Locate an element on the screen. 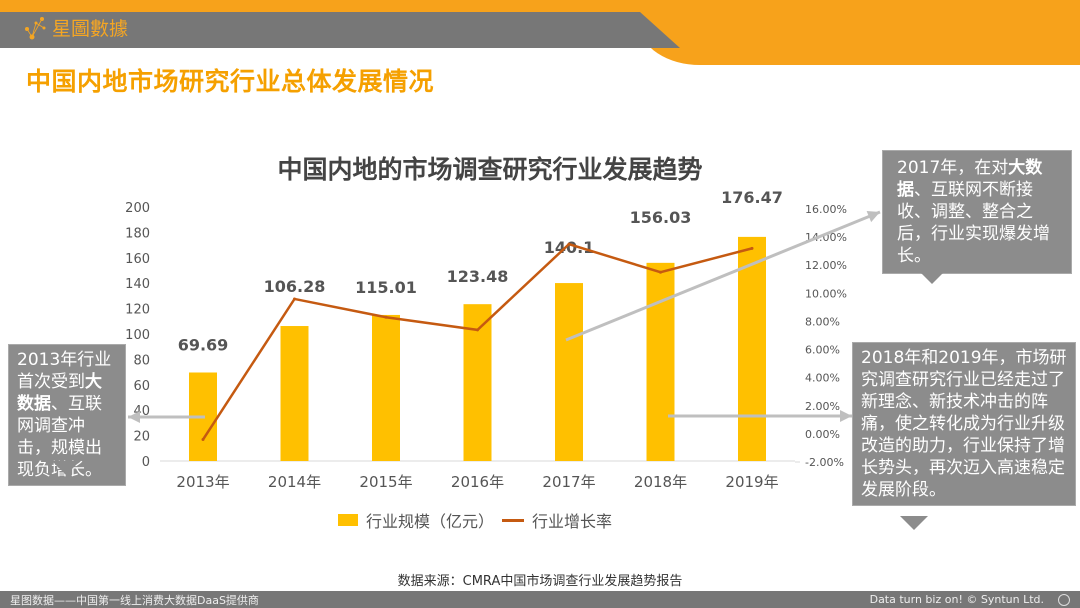 The image size is (1080, 608). bar-value-label: 69.69 is located at coordinates (203, 344).